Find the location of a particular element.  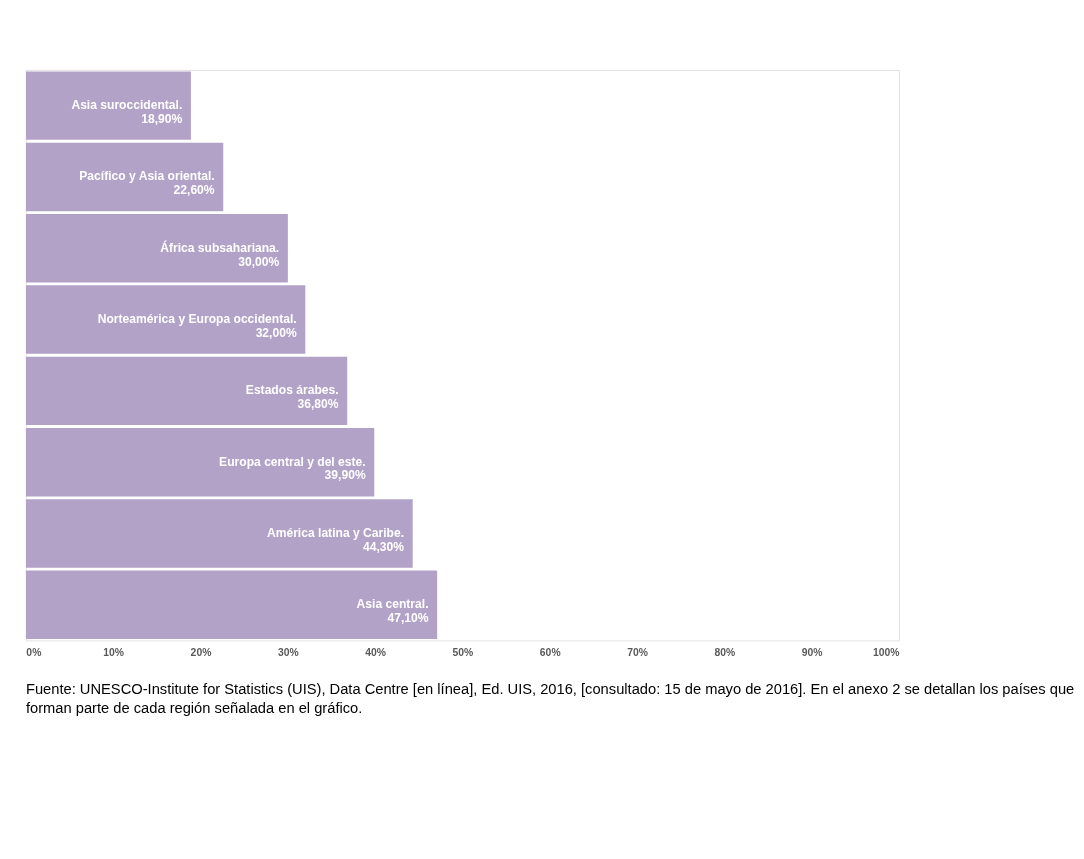

text: forman parte de cada región señalada en el gráfico. is located at coordinates (194, 708).